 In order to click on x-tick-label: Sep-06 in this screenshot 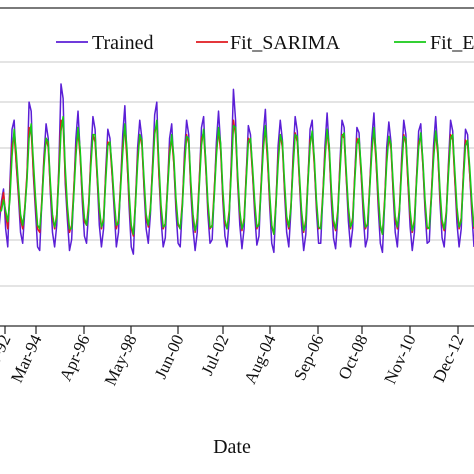, I will do `click(309, 358)`.